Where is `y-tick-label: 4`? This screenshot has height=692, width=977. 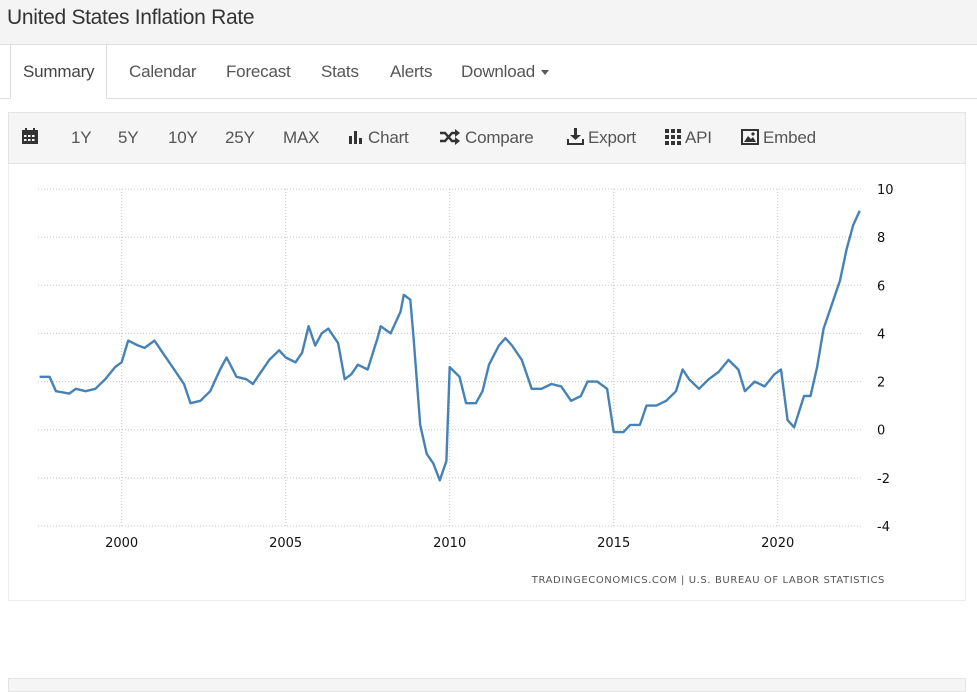
y-tick-label: 4 is located at coordinates (881, 334).